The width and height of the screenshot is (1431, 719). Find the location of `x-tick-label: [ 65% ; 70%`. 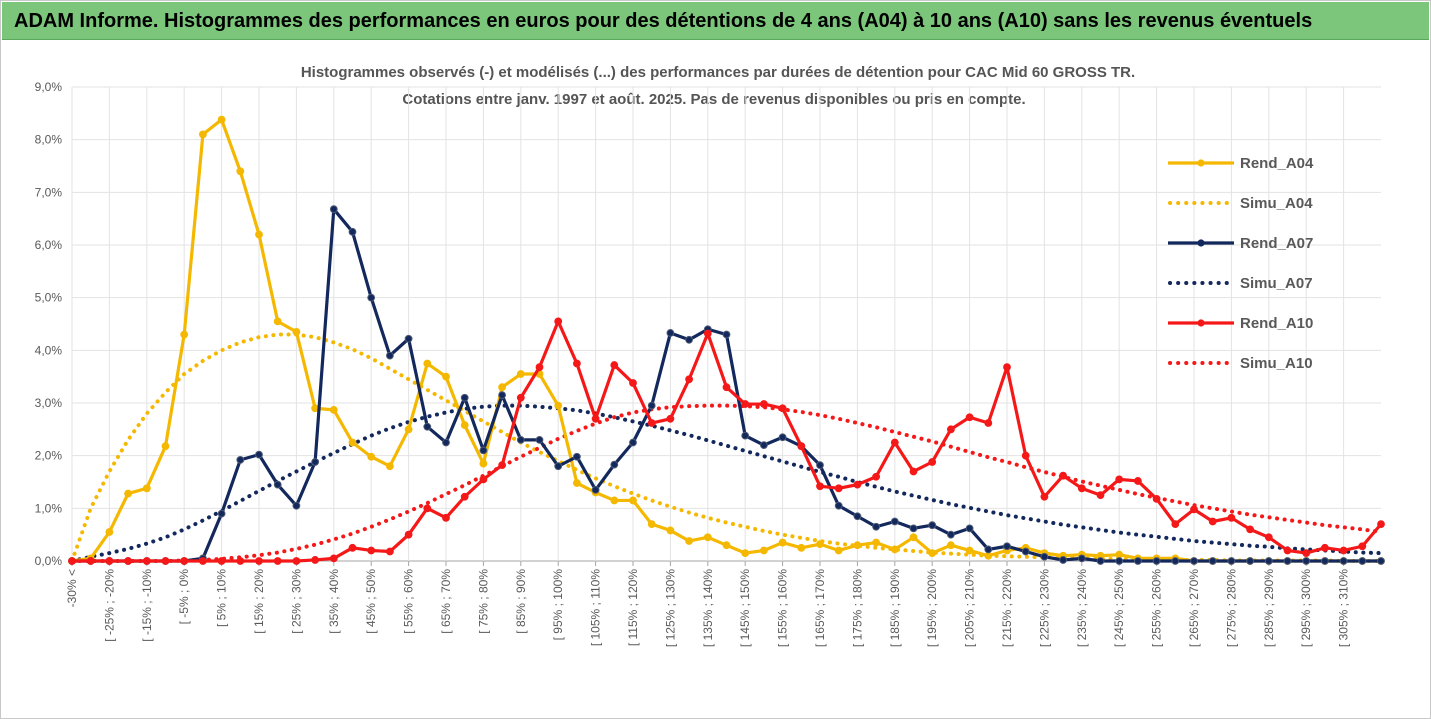

x-tick-label: [ 65% ; 70% is located at coordinates (446, 601).